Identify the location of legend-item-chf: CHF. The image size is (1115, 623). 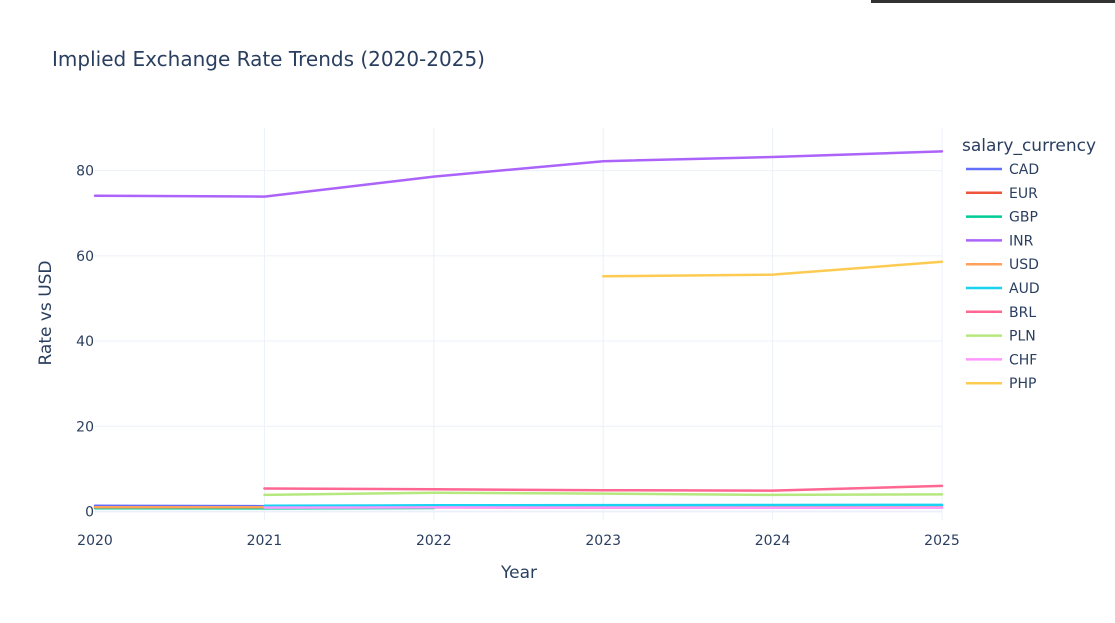
(1001, 360).